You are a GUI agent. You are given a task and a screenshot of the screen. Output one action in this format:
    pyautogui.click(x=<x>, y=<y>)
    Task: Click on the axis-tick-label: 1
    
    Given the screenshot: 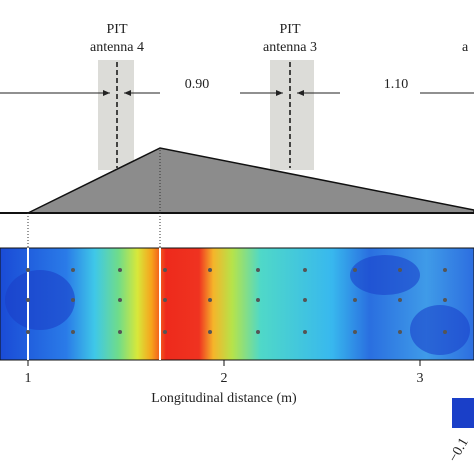 What is the action you would take?
    pyautogui.click(x=28, y=378)
    